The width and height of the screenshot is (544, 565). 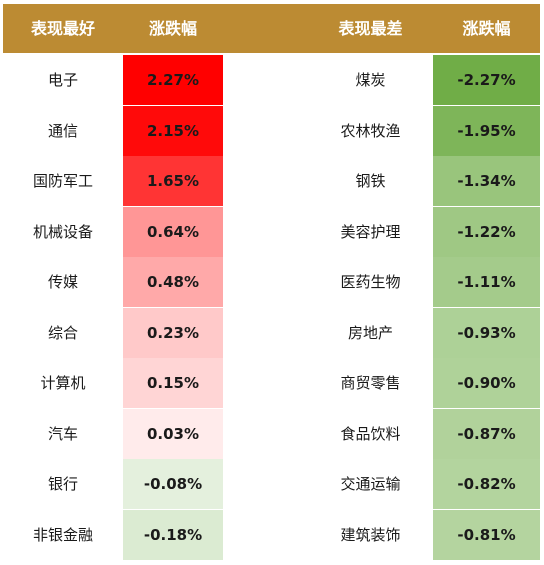 I want to click on best-sector-name: 机械设备, so click(x=62, y=231).